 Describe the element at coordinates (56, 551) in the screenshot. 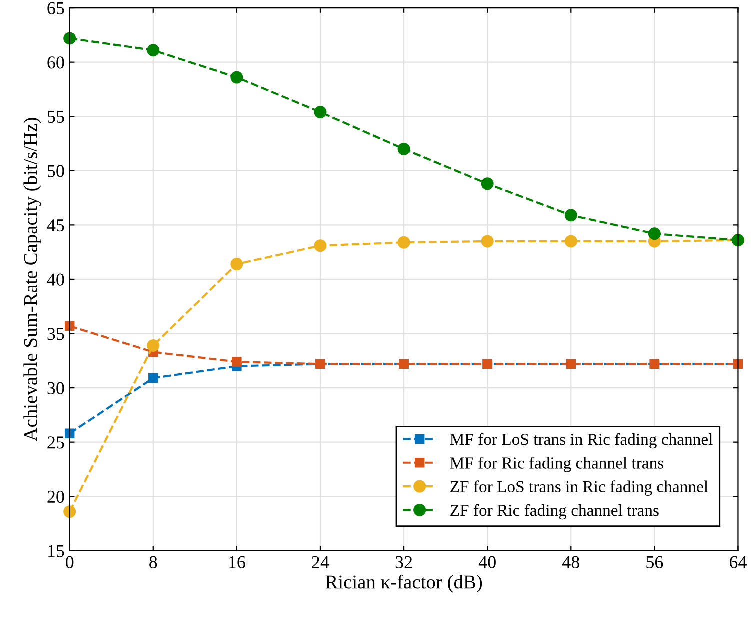

I see `y-tick-label: 15` at that location.